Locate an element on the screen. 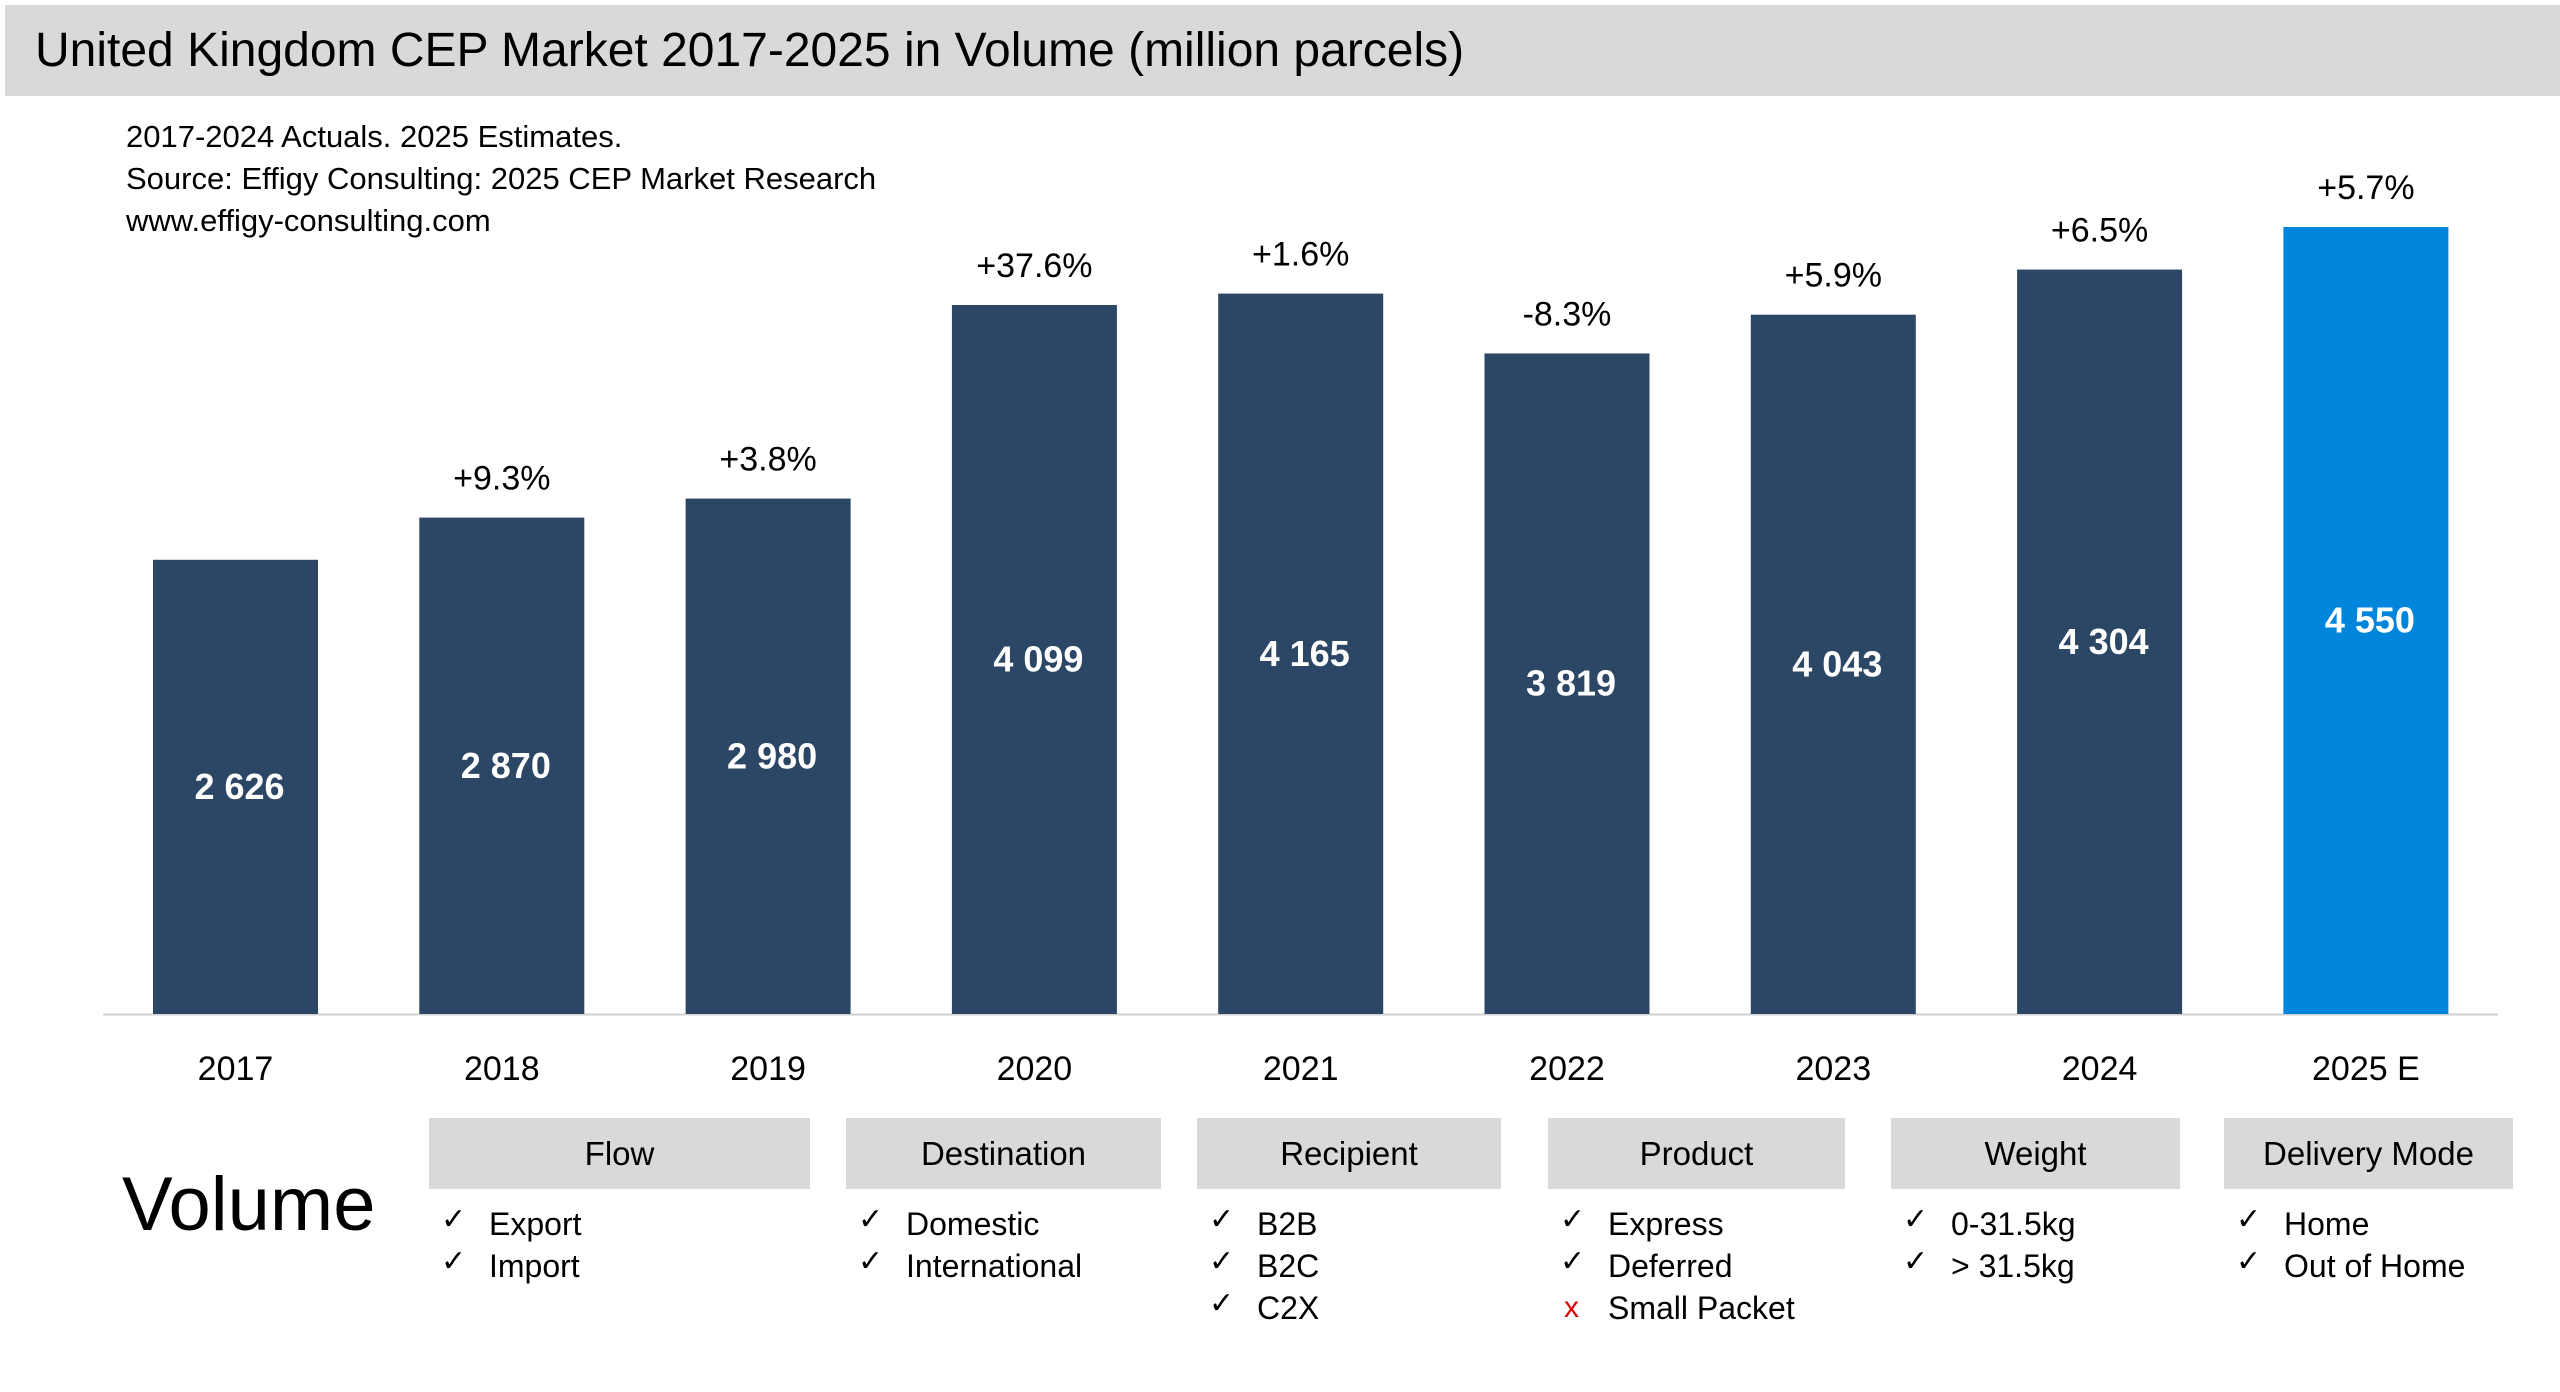 The height and width of the screenshot is (1392, 2560). value-label: 4 099 is located at coordinates (1038, 659).